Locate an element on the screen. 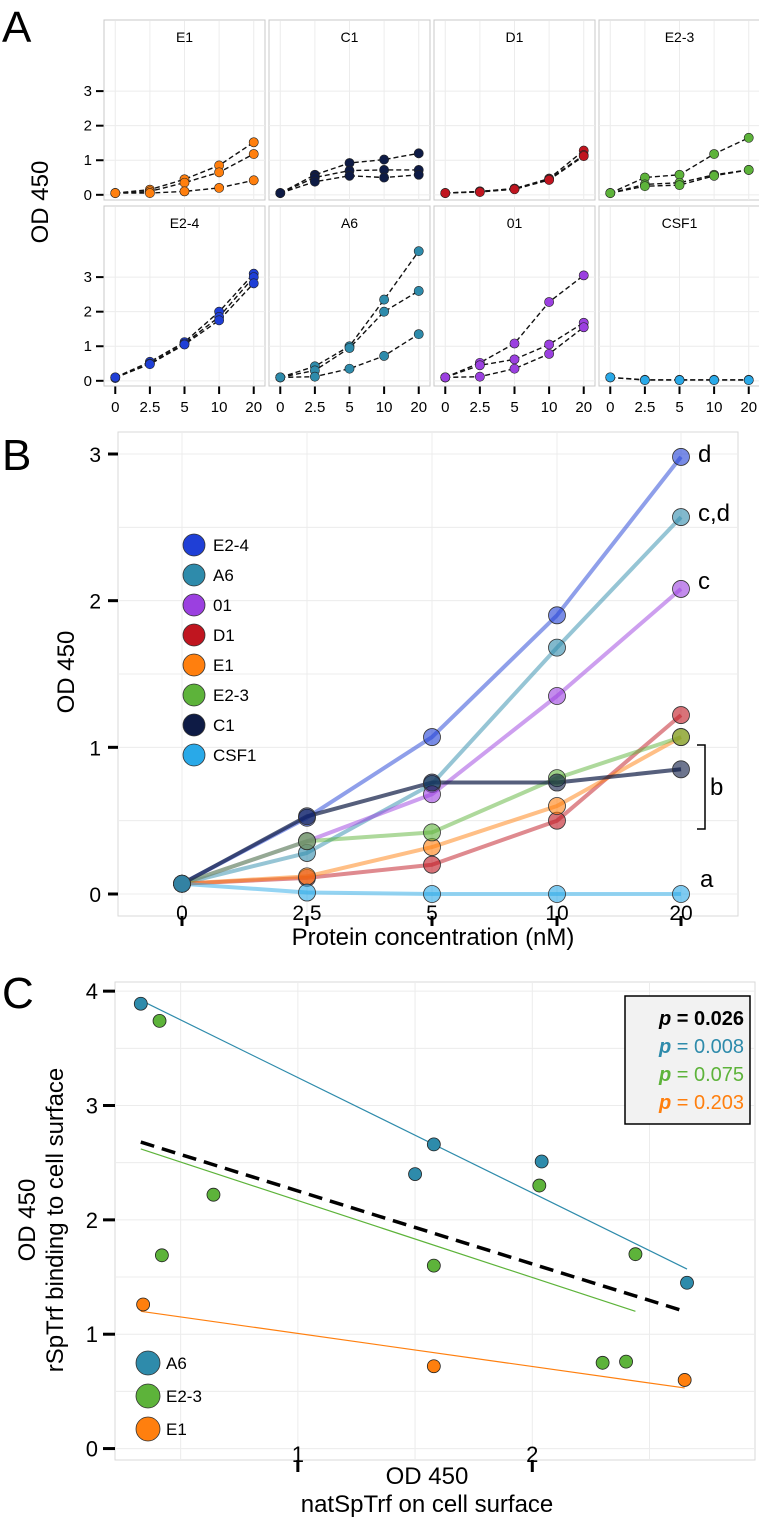 The height and width of the screenshot is (1519, 759). legend-label-e2-3: E2-3 is located at coordinates (184, 1396).